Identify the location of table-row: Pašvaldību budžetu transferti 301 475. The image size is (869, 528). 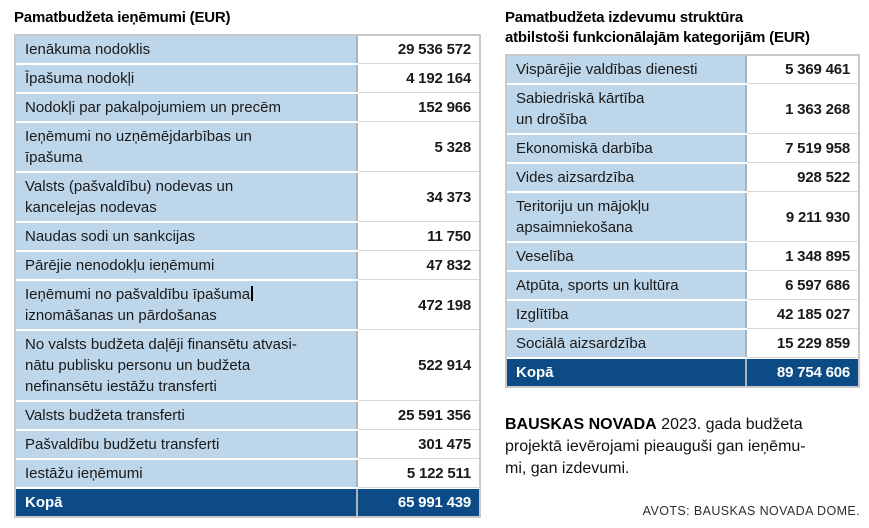
(247, 445).